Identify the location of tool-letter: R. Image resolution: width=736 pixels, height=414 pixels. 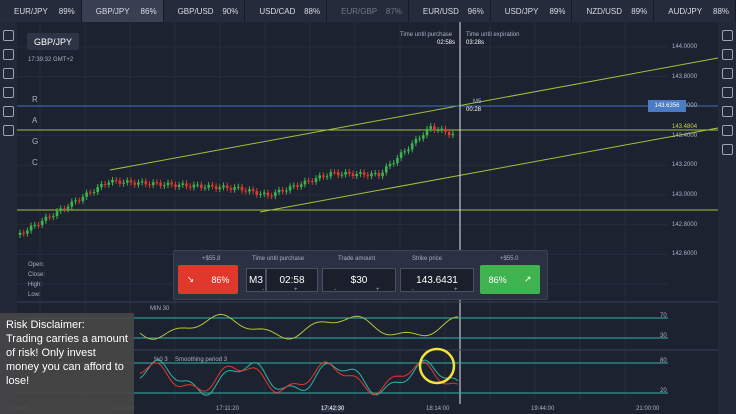
(35, 99).